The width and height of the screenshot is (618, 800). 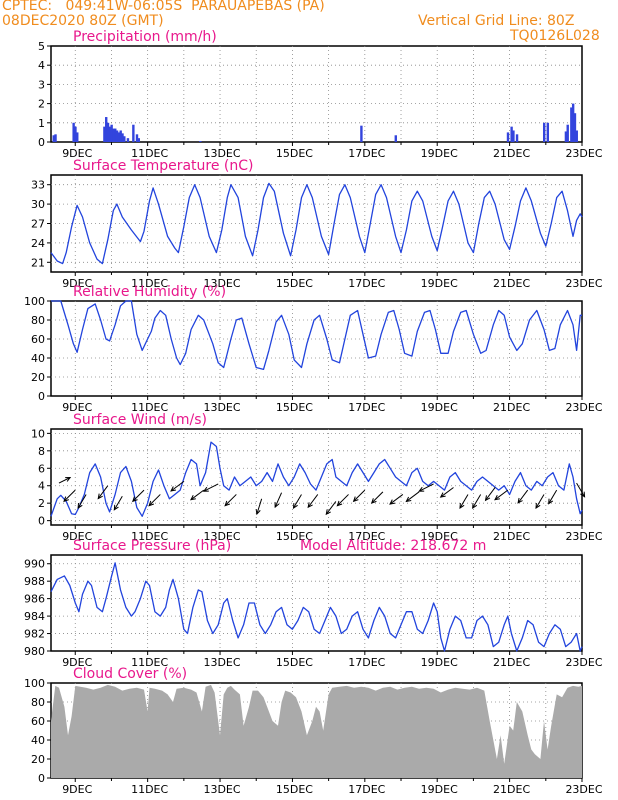 I want to click on model-altitude: Model Altitude: 218.672 m, so click(x=393, y=546).